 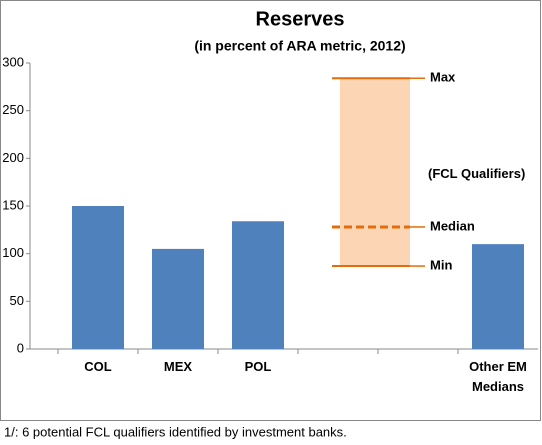 I want to click on chart-subtitle: (in percent of ARA metric, 2012), so click(x=299, y=46).